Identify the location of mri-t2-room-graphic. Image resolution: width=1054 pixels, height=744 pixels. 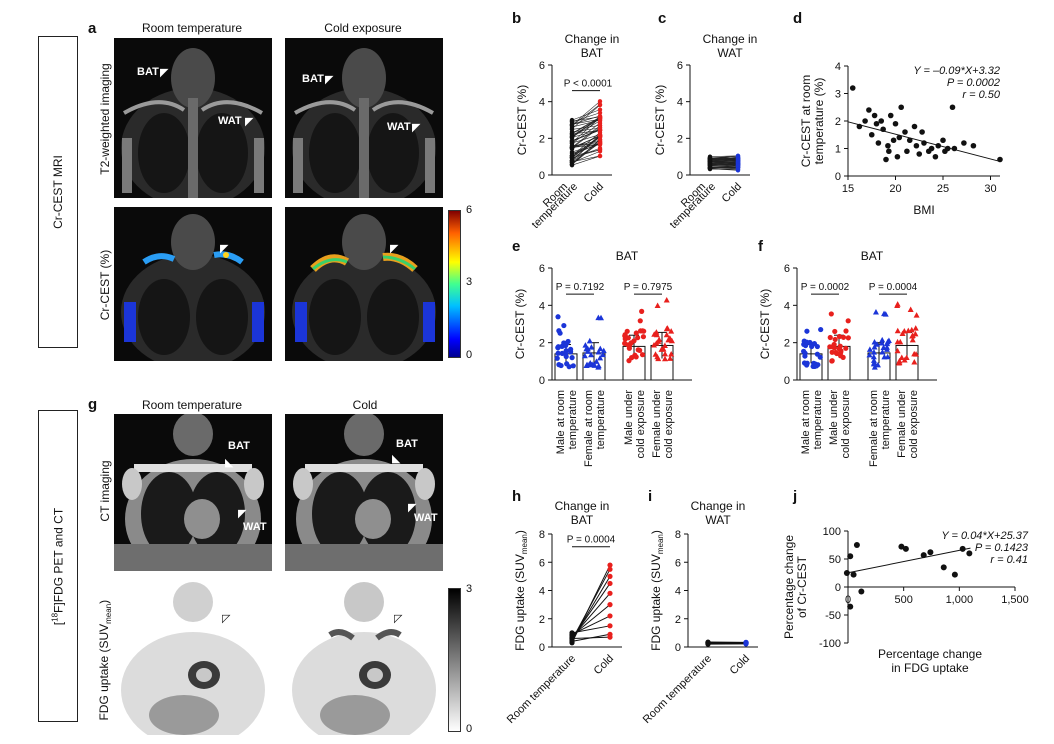
(193, 118).